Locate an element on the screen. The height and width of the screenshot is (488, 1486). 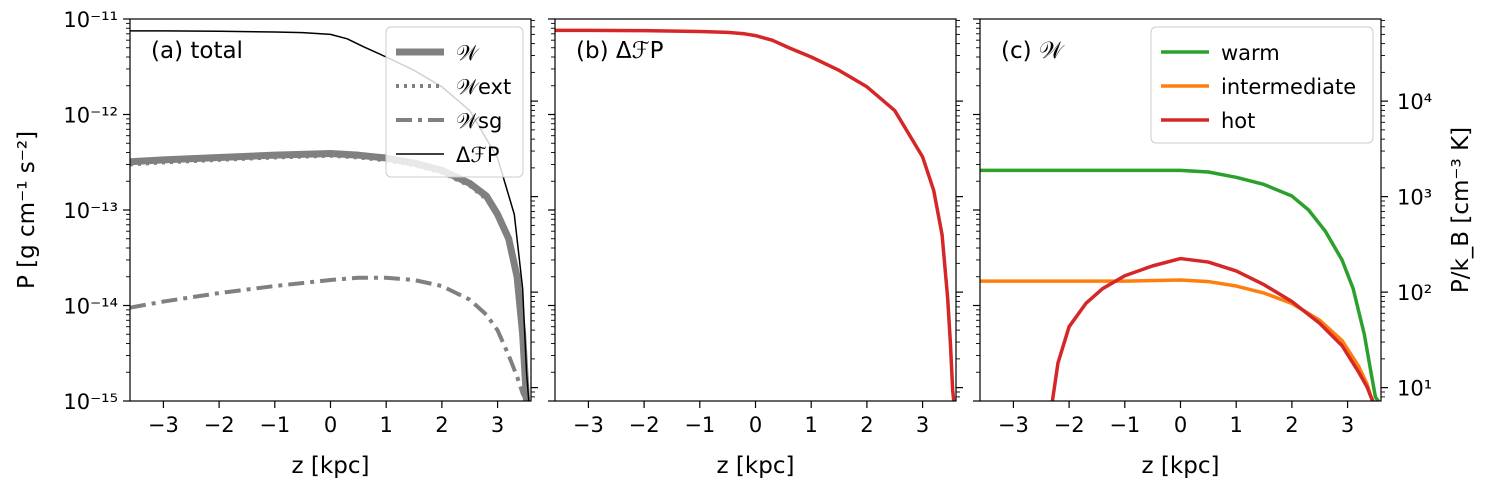
right-y-axis-label: P/k_B [cm⁻³ K] is located at coordinates (1461, 210).